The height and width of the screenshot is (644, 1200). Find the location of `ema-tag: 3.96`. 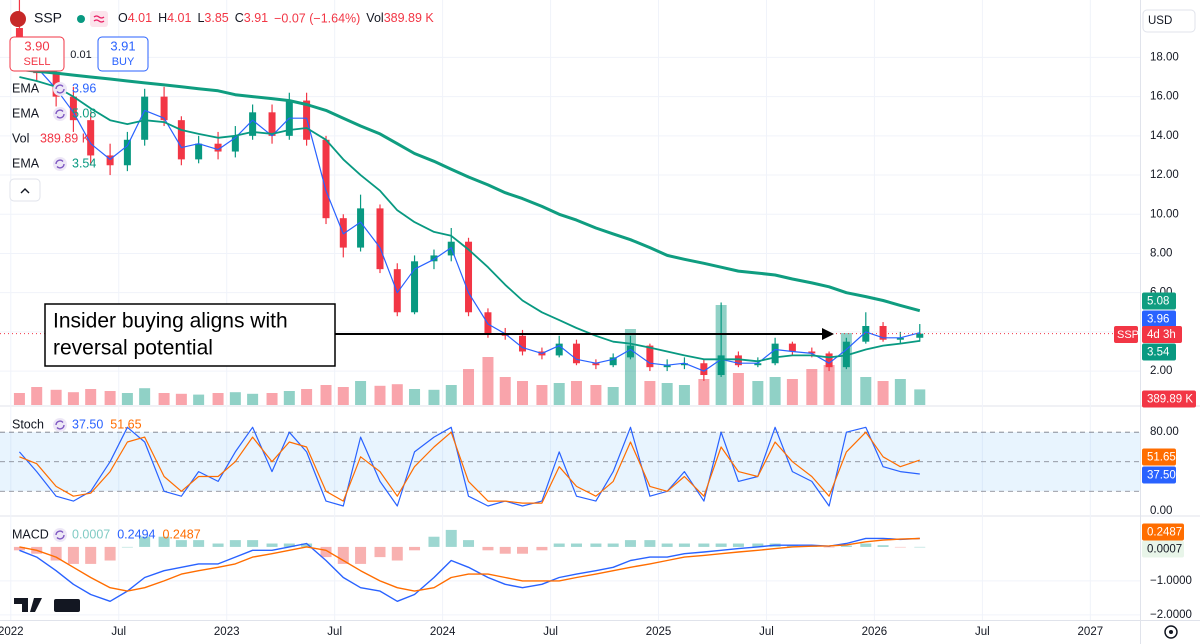

ema-tag: 3.96 is located at coordinates (1158, 320).